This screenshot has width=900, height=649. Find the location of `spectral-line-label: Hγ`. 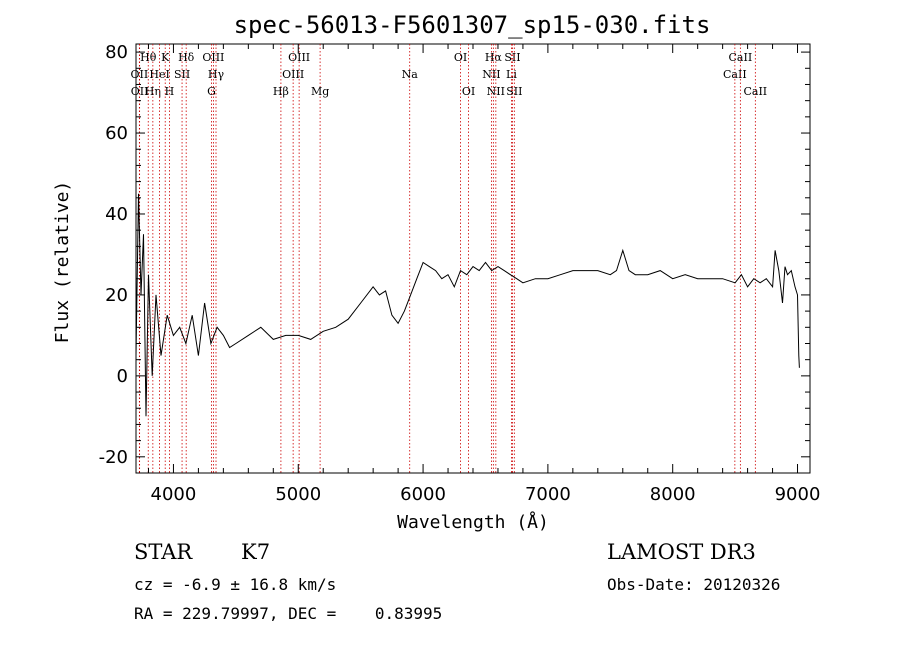

spectral-line-label: Hγ is located at coordinates (216, 74).